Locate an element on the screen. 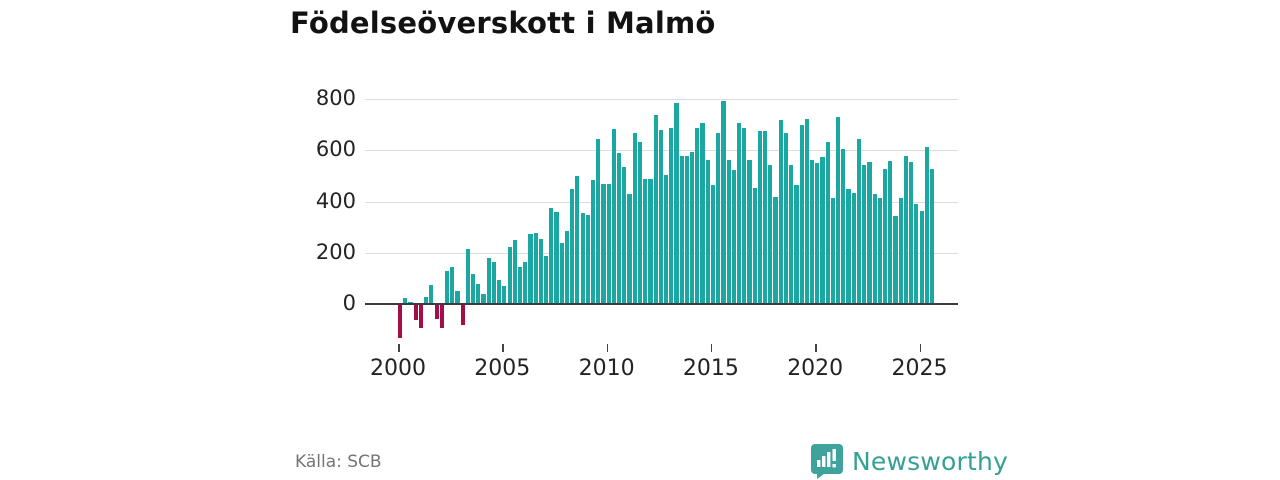 The image size is (1280, 480). x-axis-tick-label: 2005 is located at coordinates (502, 368).